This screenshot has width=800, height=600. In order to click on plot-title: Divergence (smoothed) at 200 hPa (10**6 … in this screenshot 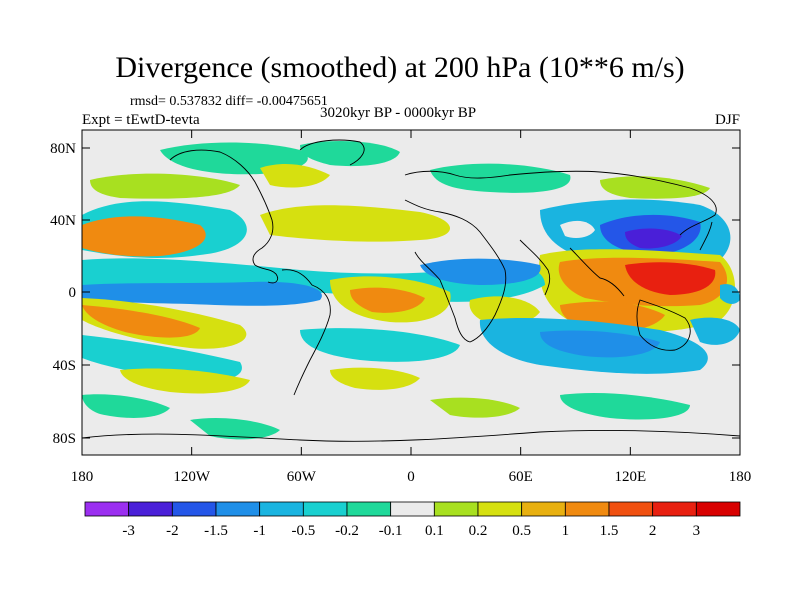, I will do `click(400, 67)`.